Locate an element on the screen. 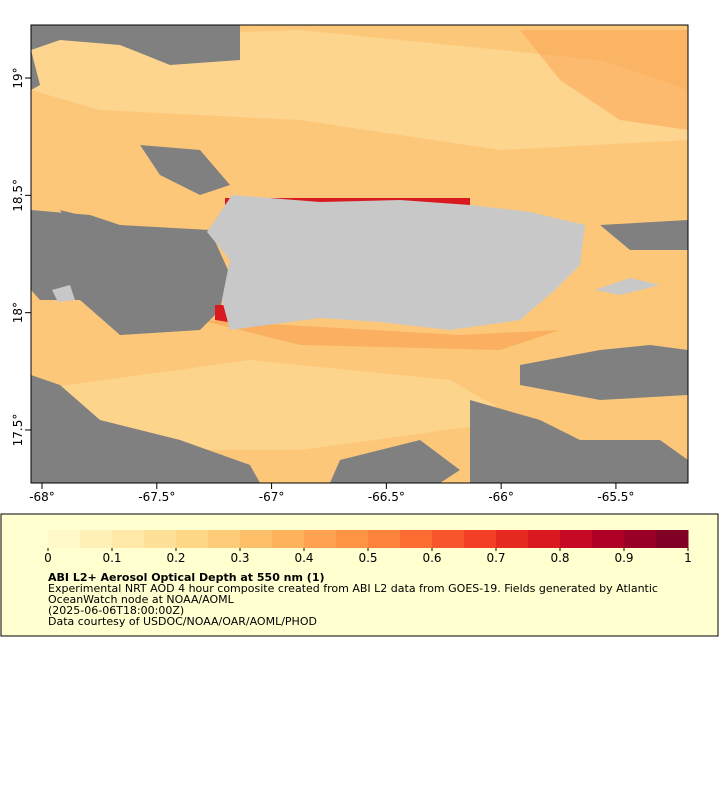 The image size is (720, 804). colorbar-tick-label: 0.4 is located at coordinates (303, 558).